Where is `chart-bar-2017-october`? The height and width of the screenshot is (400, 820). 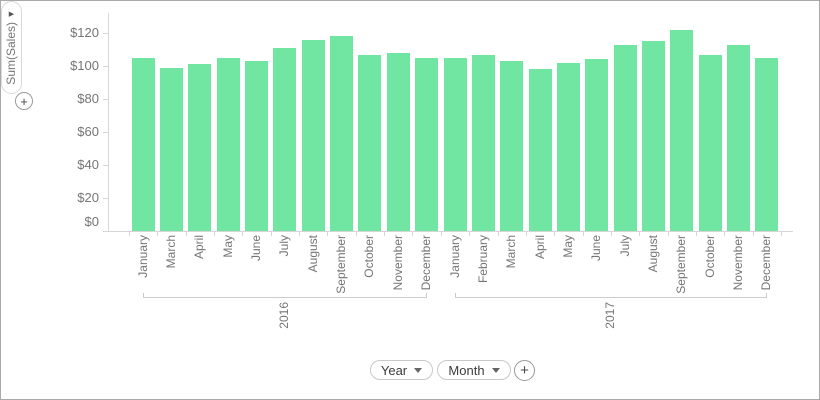
chart-bar-2017-october is located at coordinates (710, 142).